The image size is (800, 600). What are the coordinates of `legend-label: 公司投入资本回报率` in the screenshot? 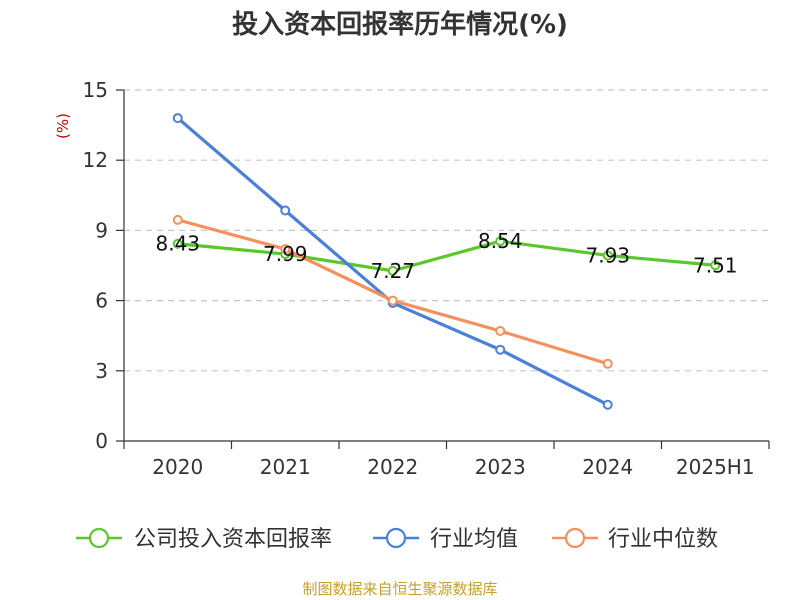 It's located at (233, 539).